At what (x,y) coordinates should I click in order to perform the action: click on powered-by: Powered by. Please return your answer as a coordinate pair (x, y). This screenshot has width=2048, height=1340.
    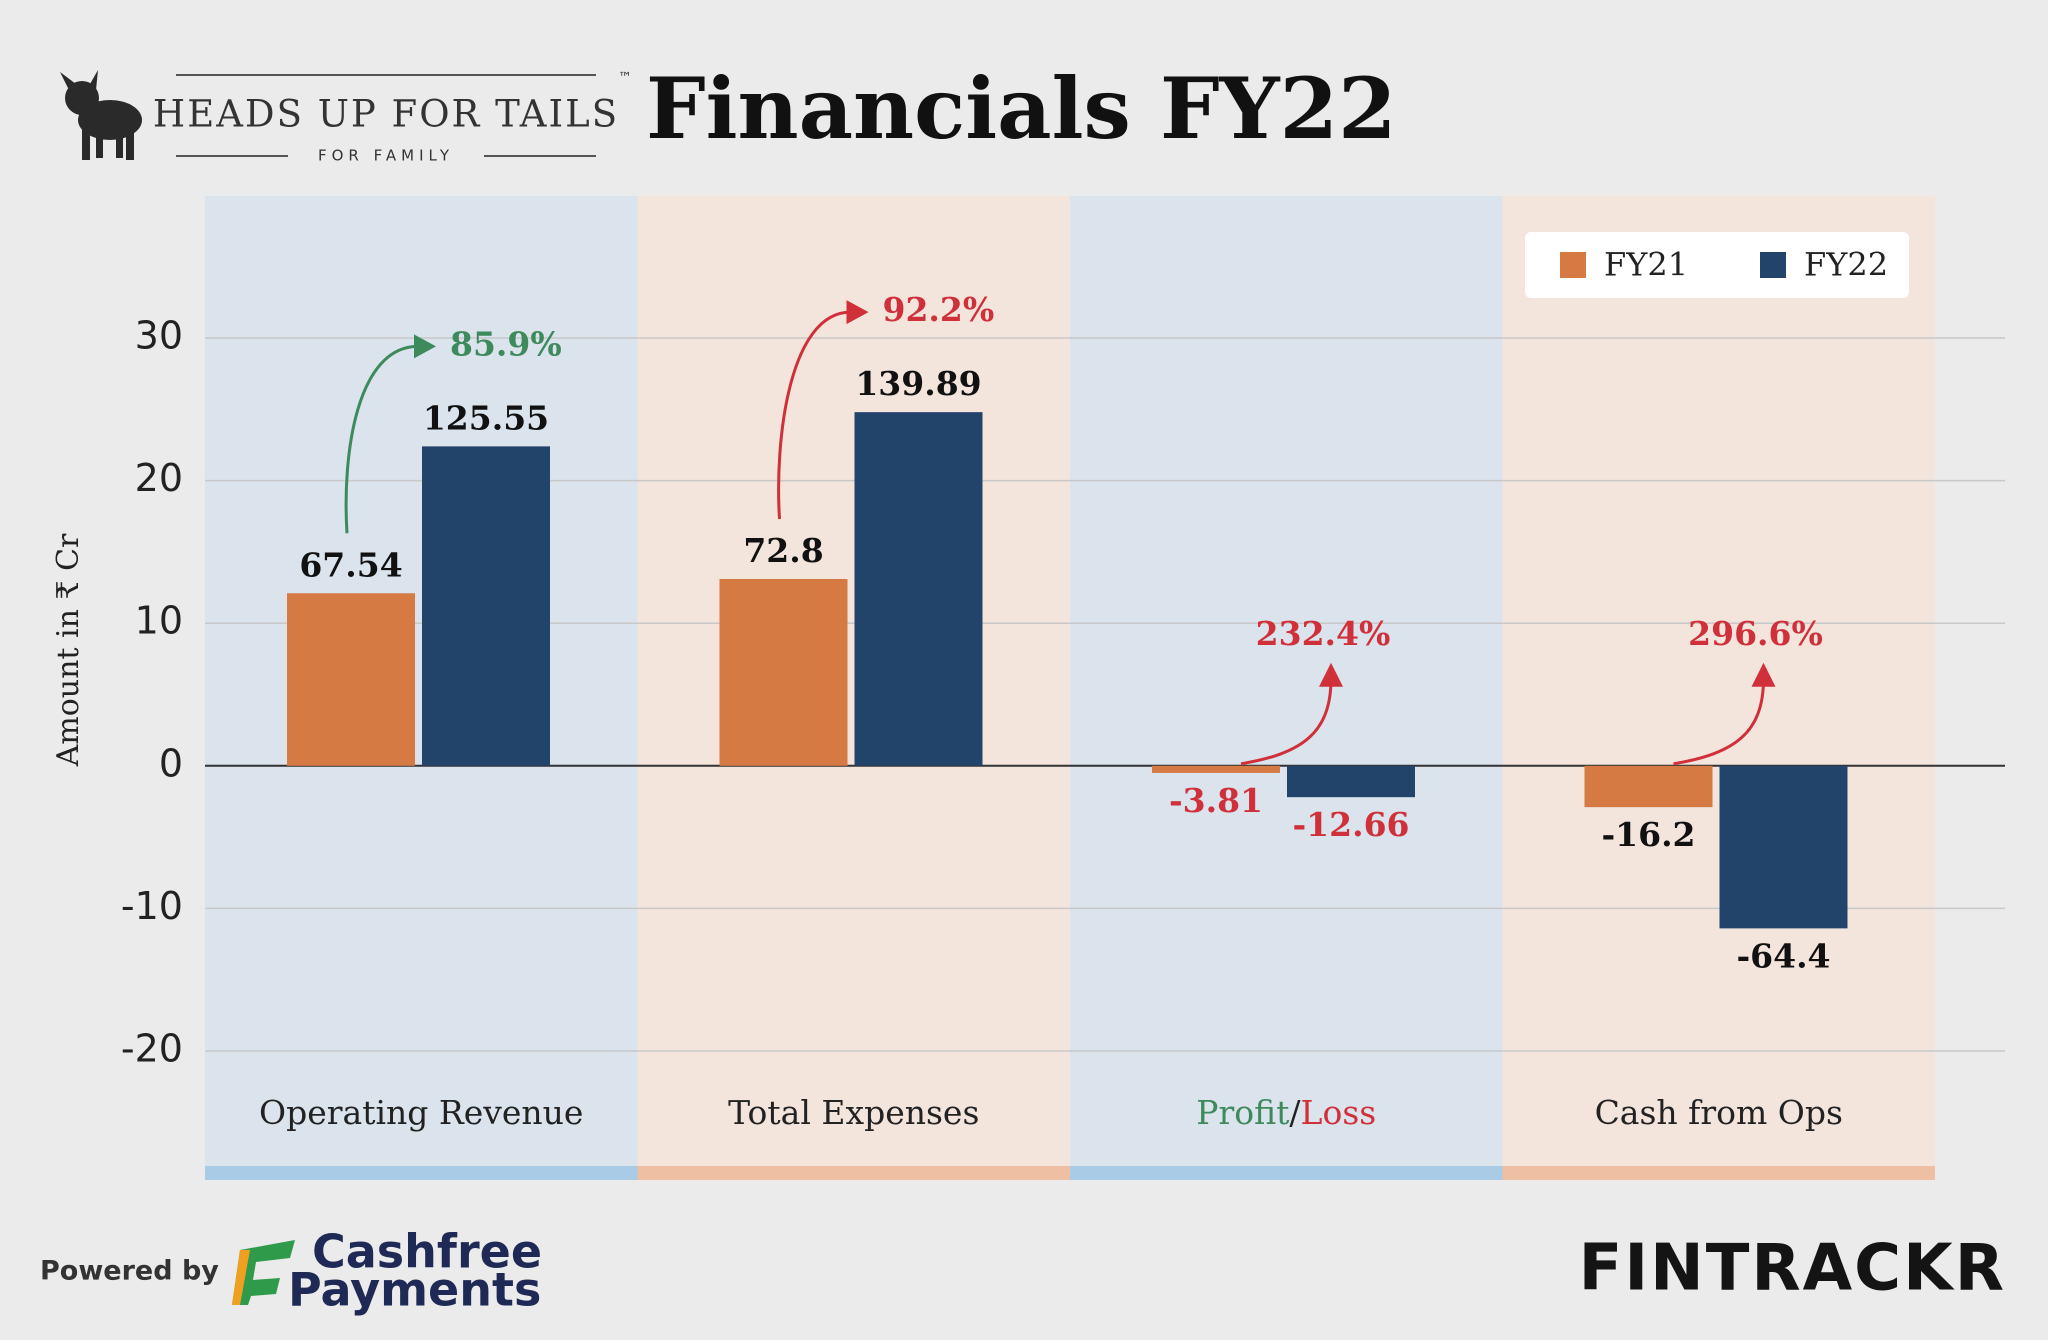
    Looking at the image, I should click on (129, 1271).